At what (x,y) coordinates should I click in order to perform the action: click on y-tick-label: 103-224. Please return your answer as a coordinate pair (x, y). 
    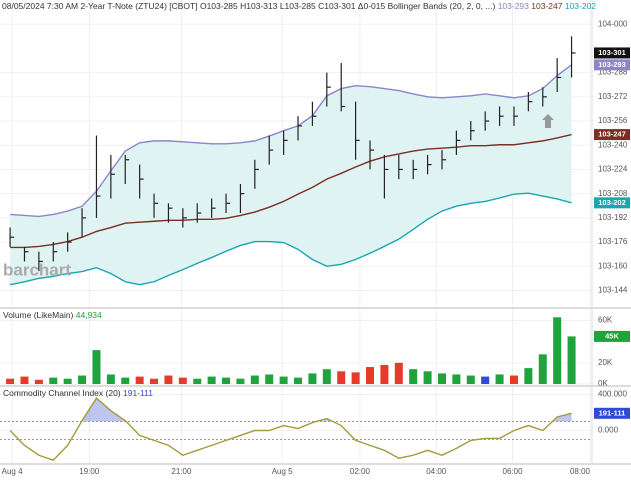
    Looking at the image, I should click on (613, 169).